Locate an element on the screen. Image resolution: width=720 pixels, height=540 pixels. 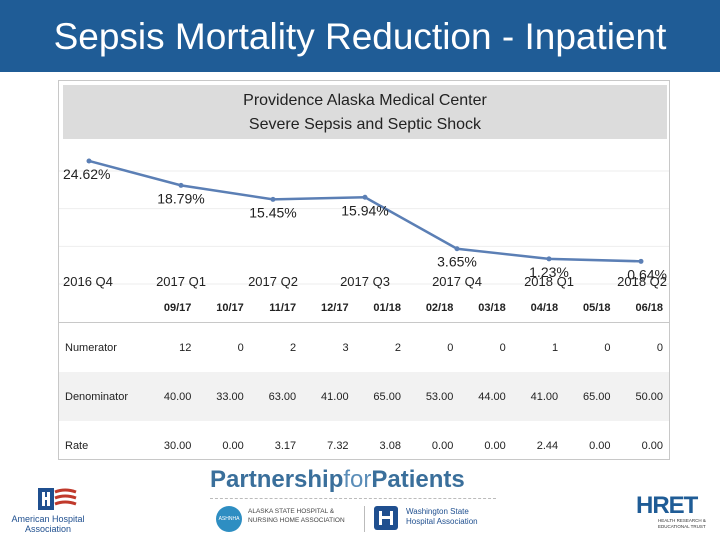
table-cell: 2.44 is located at coordinates (547, 445).